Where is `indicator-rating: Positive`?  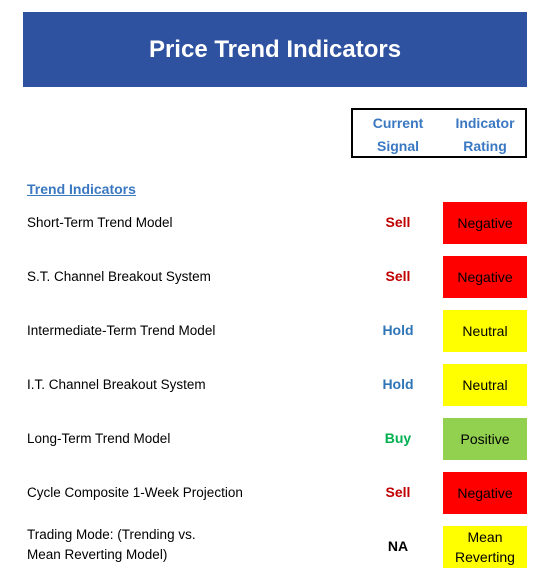
indicator-rating: Positive is located at coordinates (485, 439).